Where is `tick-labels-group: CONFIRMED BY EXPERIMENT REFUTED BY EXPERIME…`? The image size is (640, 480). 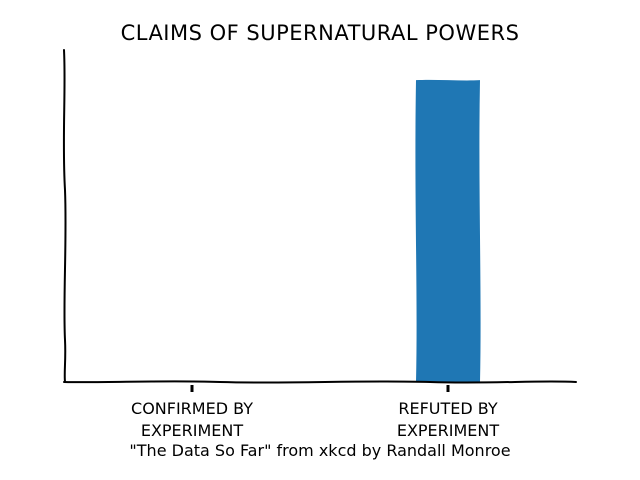
tick-labels-group: CONFIRMED BY EXPERIMENT REFUTED BY EXPERIME… is located at coordinates (315, 419).